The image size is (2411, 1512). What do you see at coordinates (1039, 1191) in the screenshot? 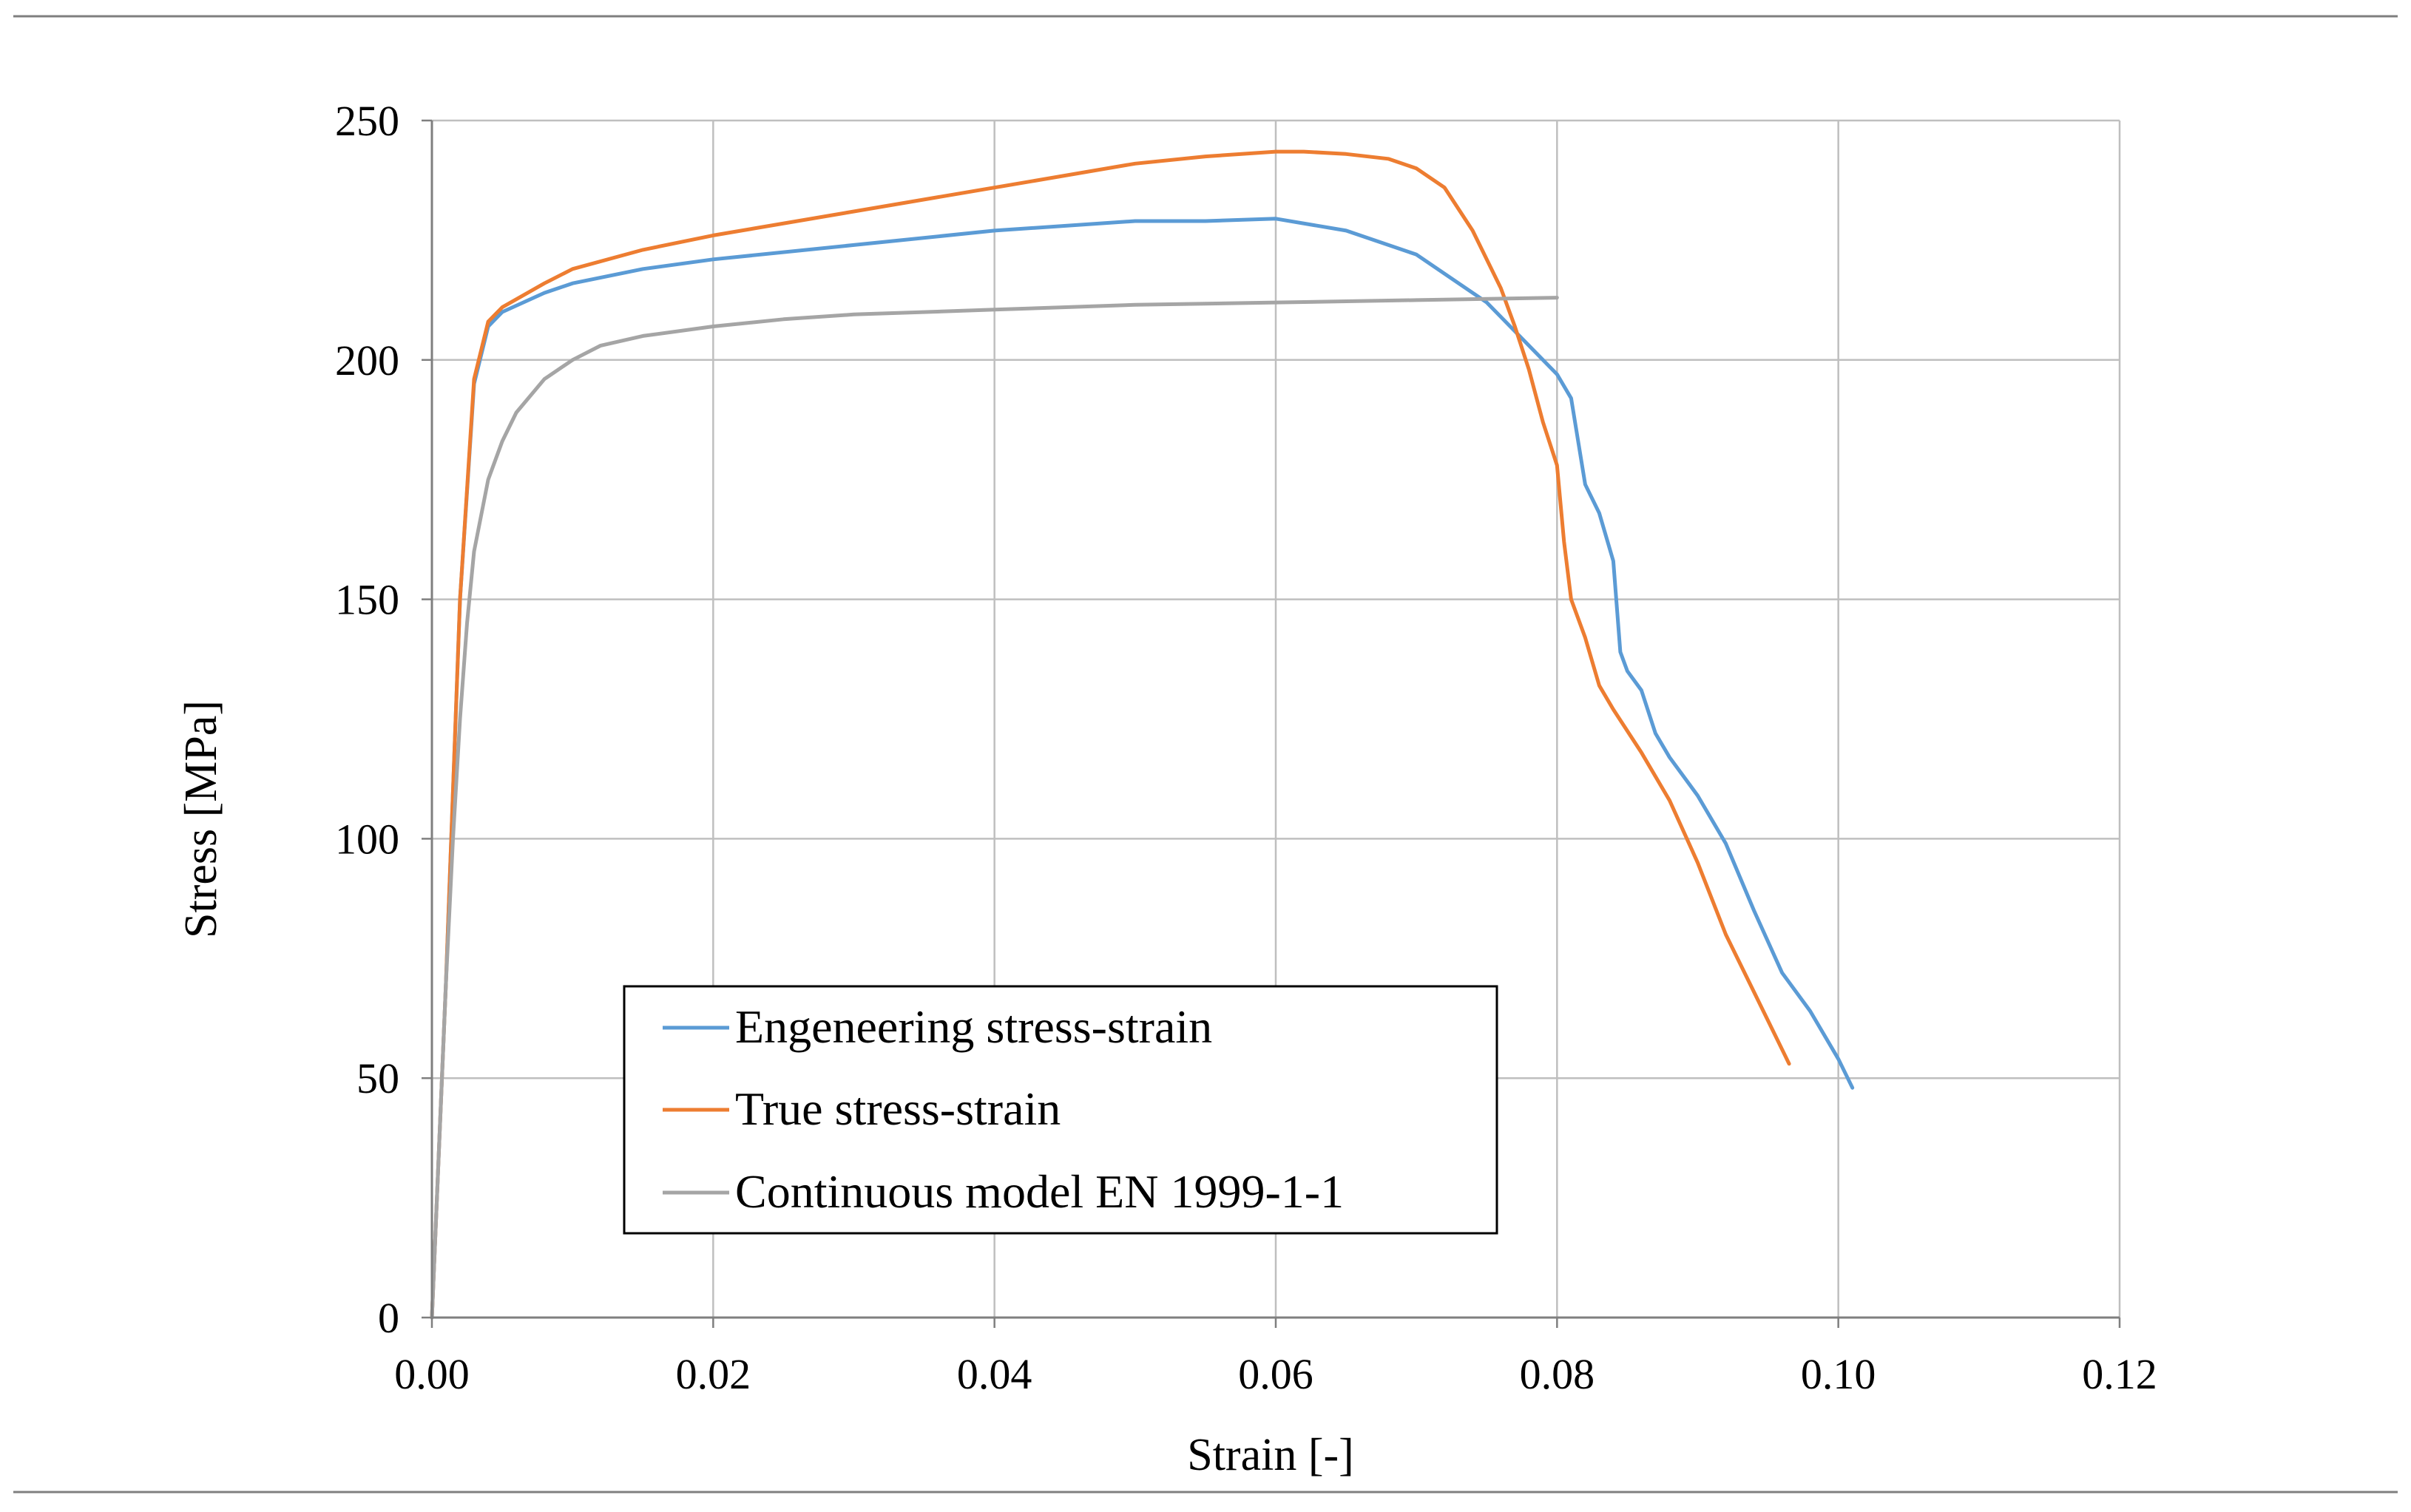
I see `legend-label-continuous-model: Continuous model EN 1999-1-1` at bounding box center [1039, 1191].